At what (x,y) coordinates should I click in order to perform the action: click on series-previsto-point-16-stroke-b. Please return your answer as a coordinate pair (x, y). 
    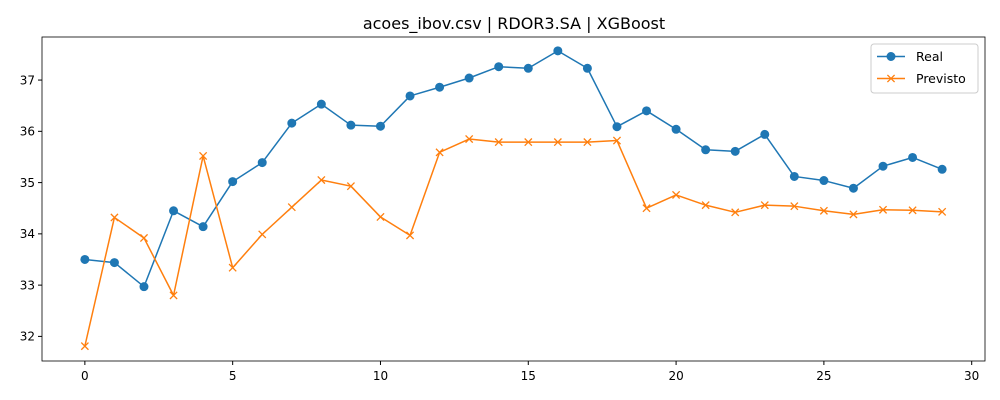
    Looking at the image, I should click on (557, 142).